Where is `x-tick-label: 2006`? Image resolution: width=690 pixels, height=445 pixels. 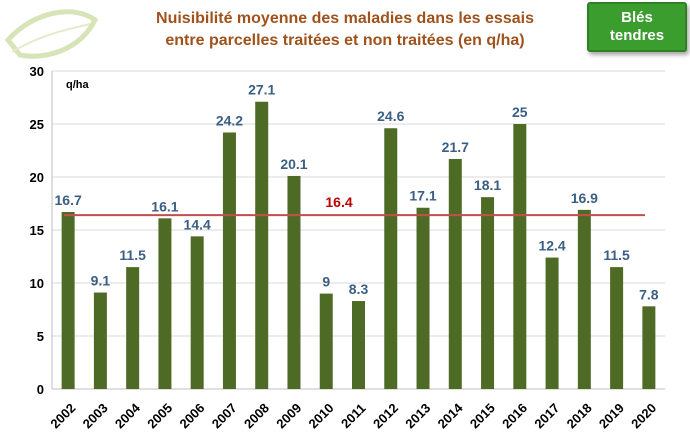
x-tick-label: 2006 is located at coordinates (191, 415).